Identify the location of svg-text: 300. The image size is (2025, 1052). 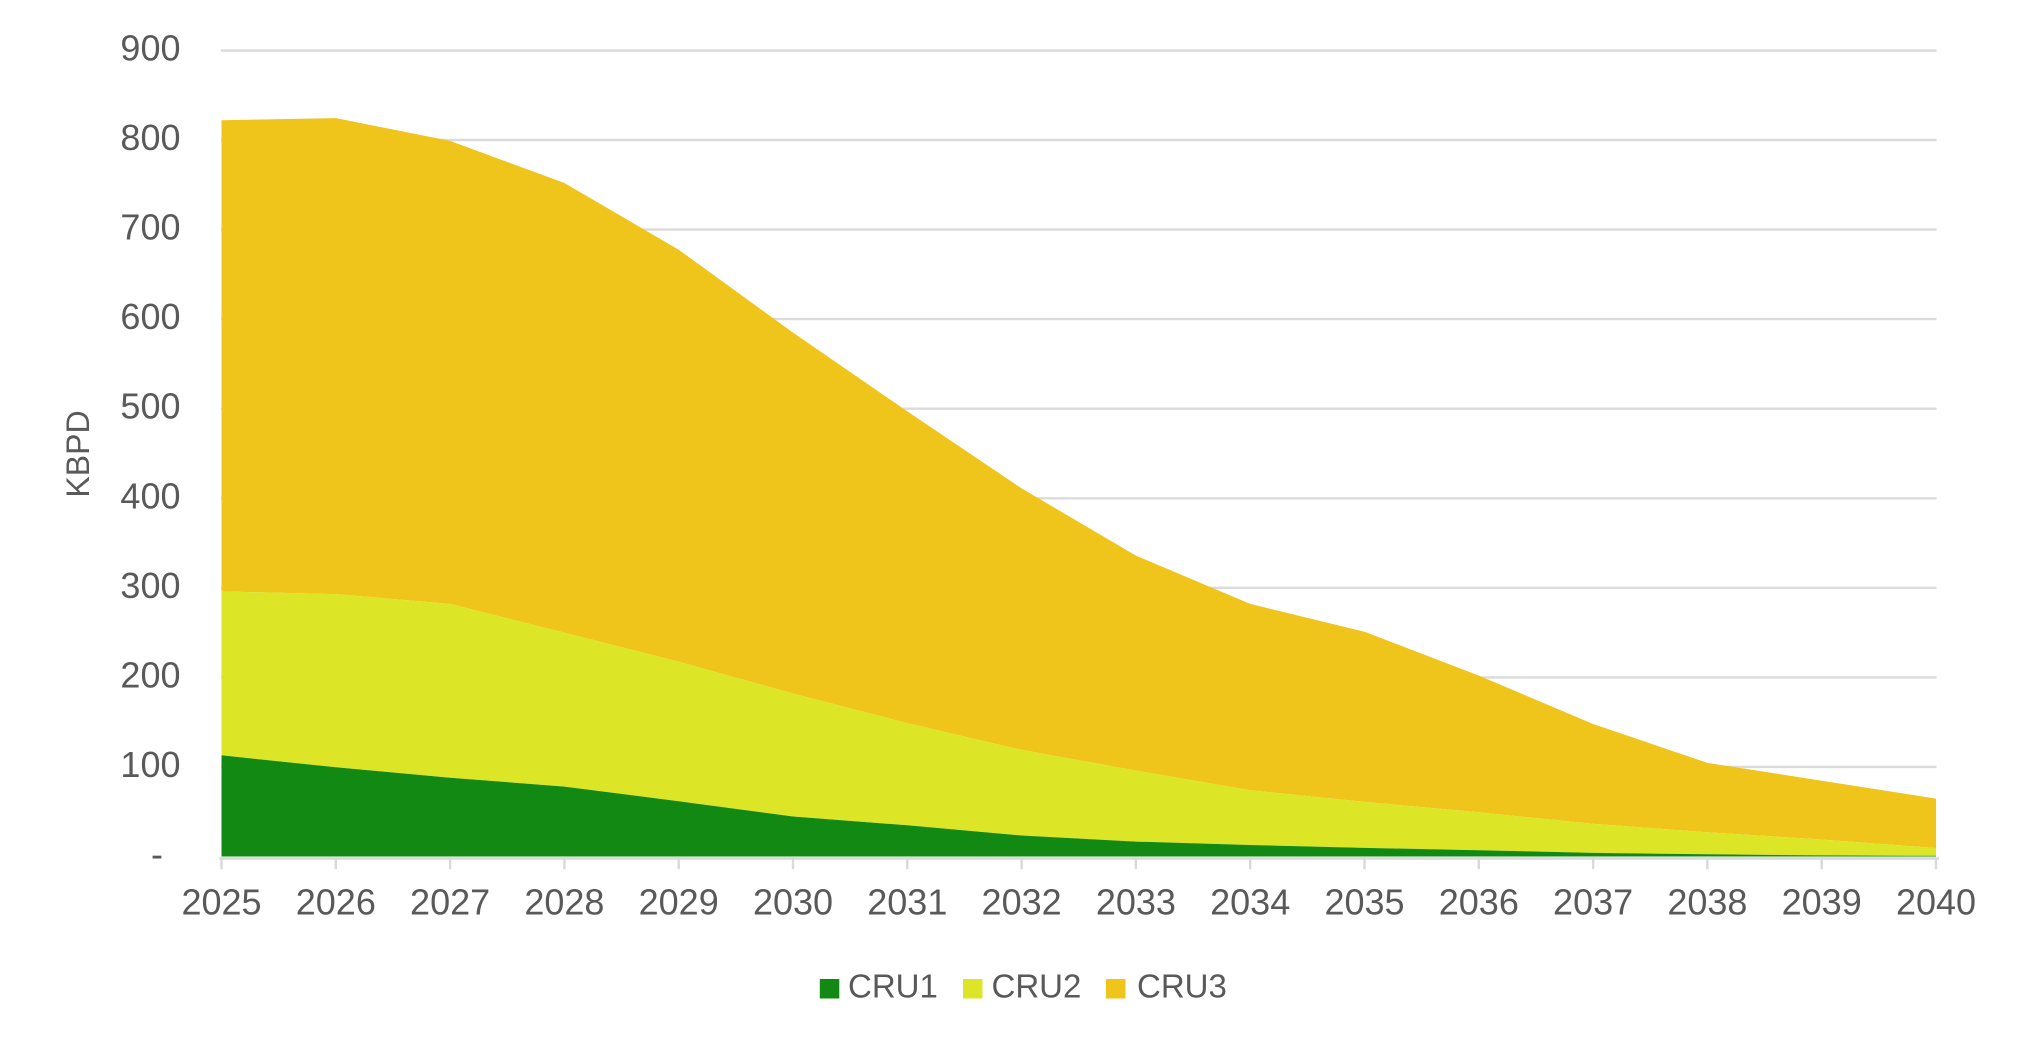
(150, 585).